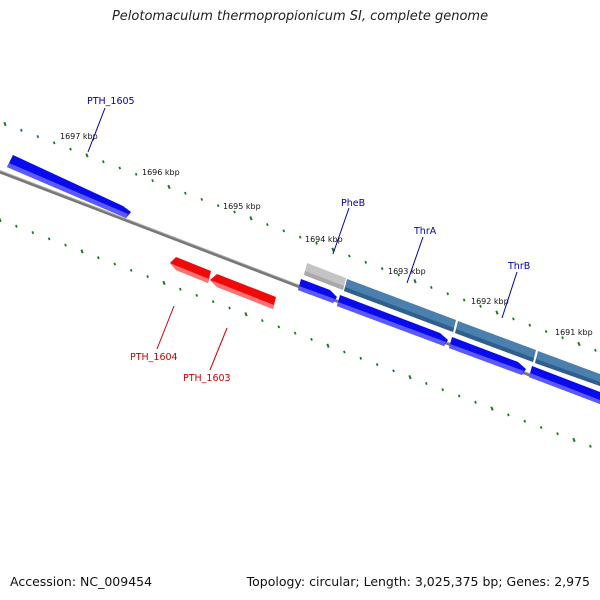 Image resolution: width=600 pixels, height=600 pixels. I want to click on leader-thrb, so click(509, 295).